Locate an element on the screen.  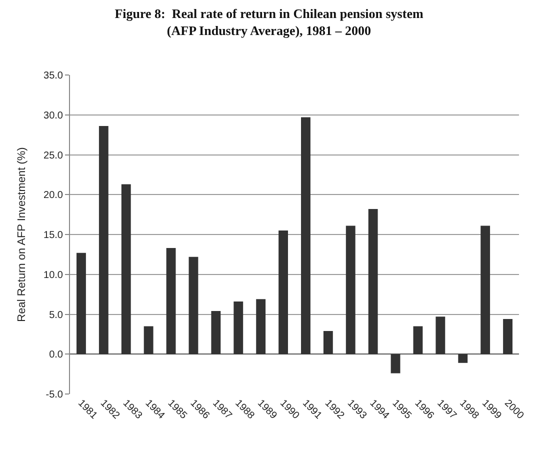
chart-title: Figure 8: Real rate of return in Chilean pension system (AFP Industry Average), 1981 – 2000 is located at coordinates (269, 22).